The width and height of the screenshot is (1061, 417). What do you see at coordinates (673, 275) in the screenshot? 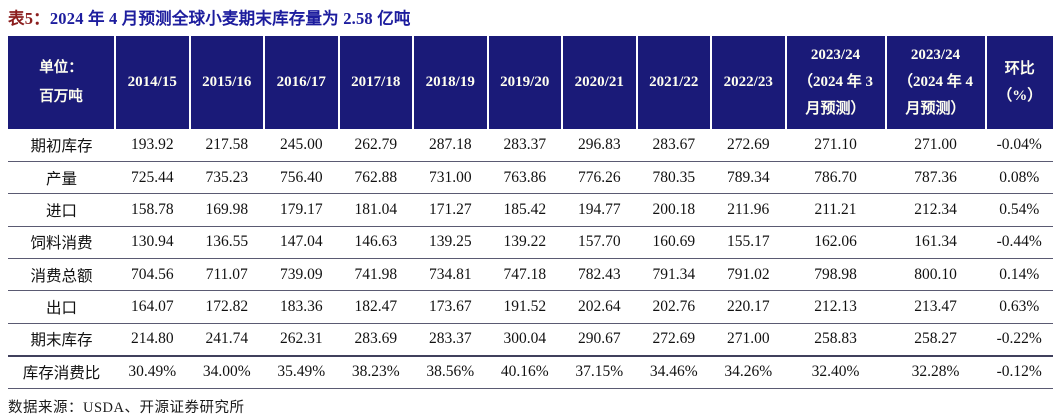
I see `value-cell: 791.34` at bounding box center [673, 275].